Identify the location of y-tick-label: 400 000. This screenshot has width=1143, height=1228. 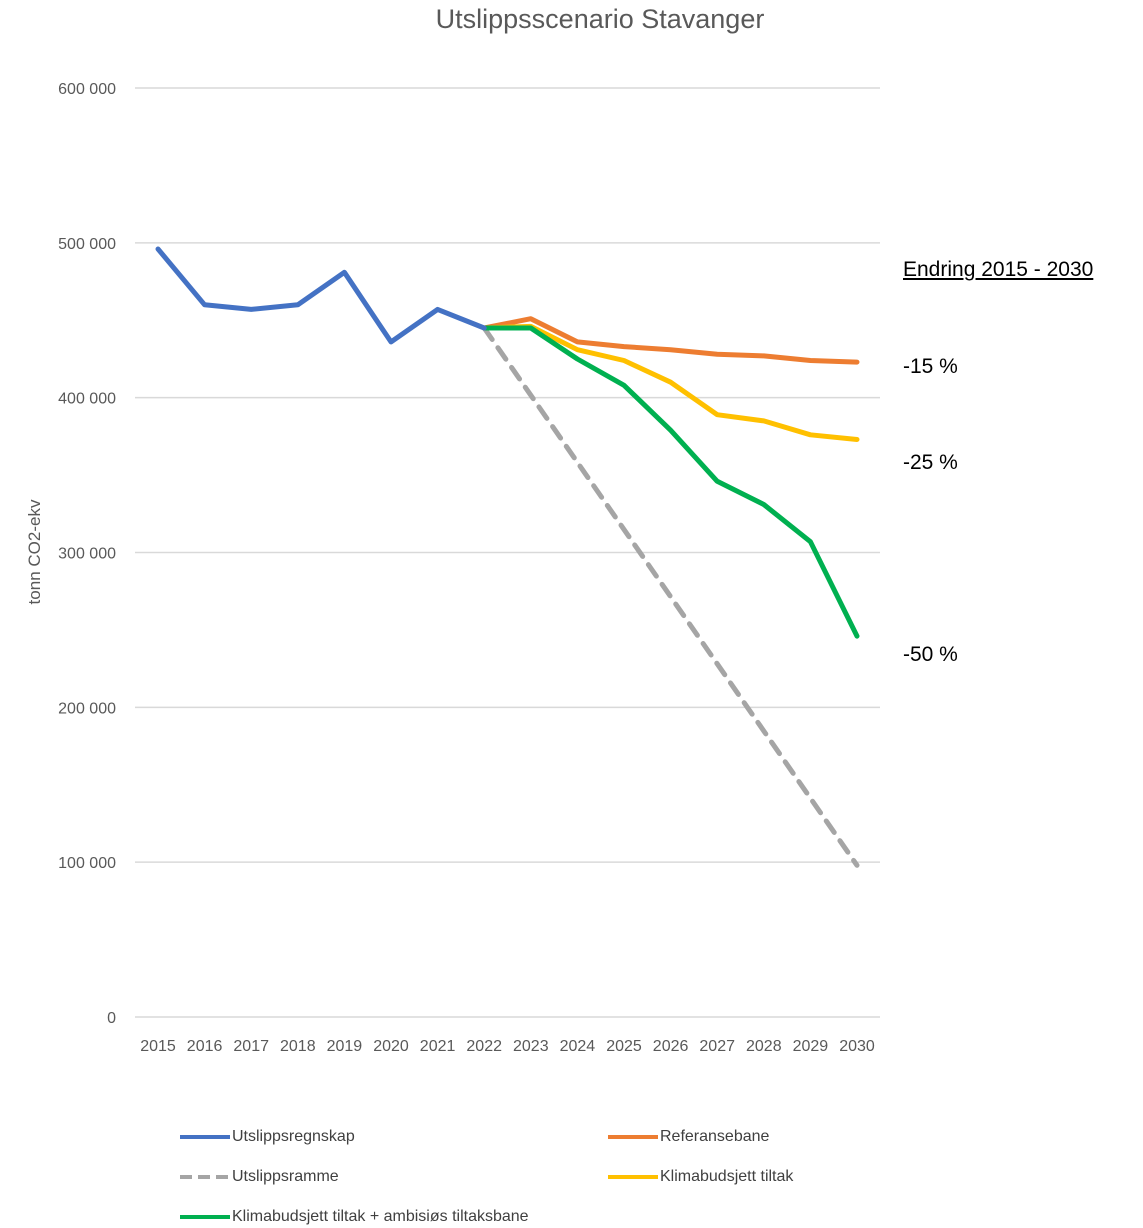
(87, 399).